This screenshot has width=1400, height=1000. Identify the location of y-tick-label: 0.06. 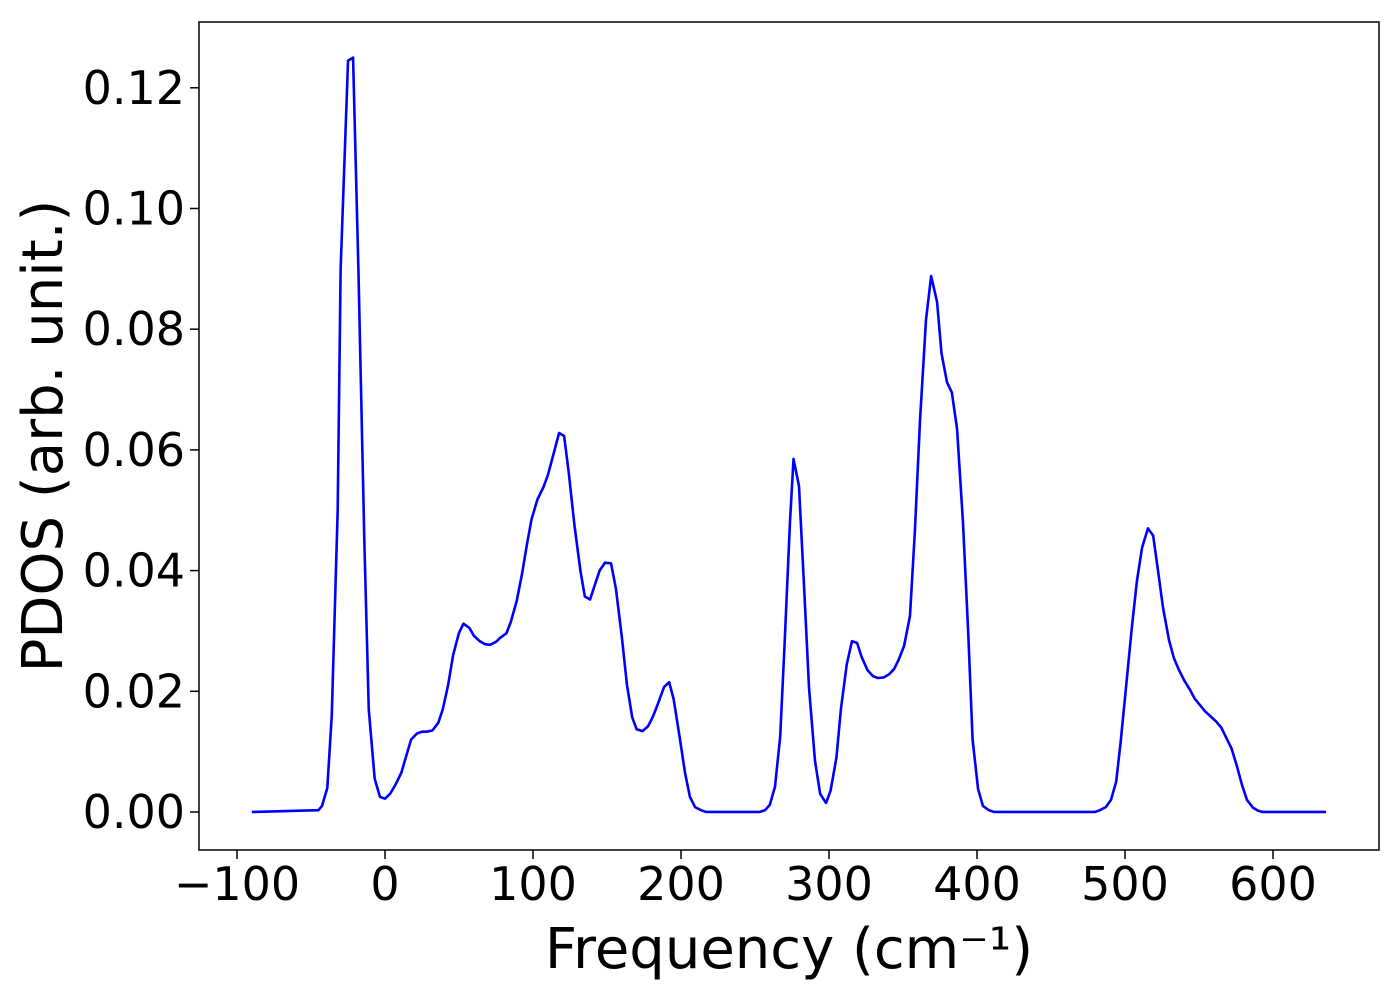
(134, 450).